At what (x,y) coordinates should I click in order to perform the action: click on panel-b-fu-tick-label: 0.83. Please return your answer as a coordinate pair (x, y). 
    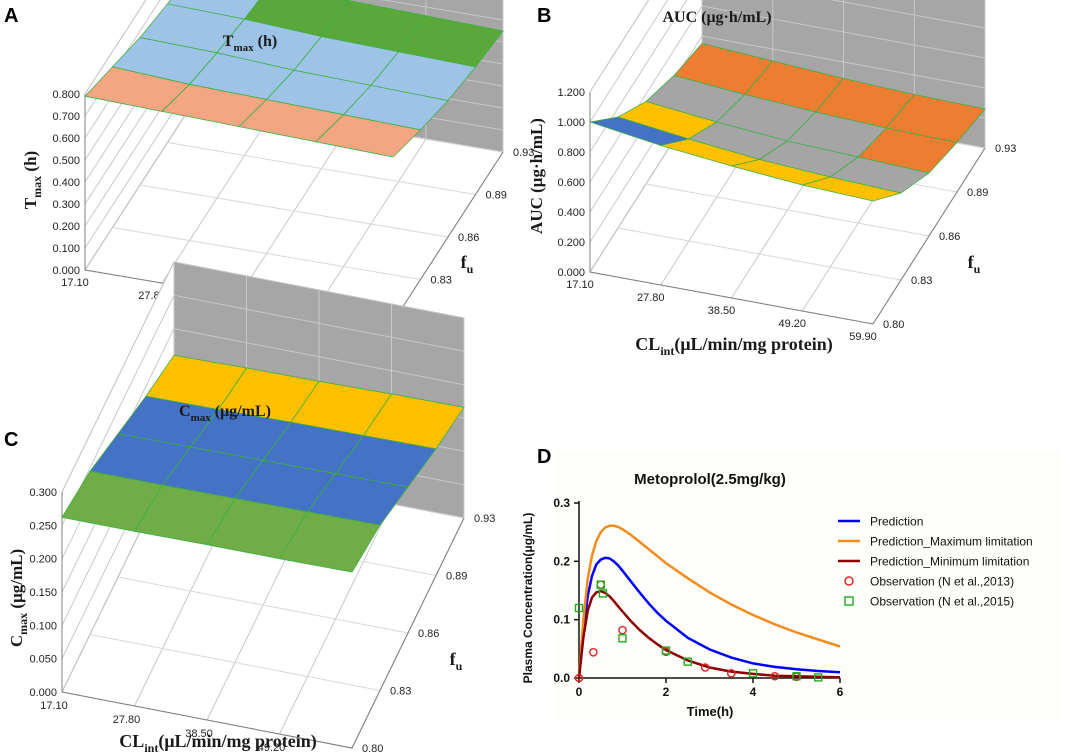
    Looking at the image, I should click on (921, 281).